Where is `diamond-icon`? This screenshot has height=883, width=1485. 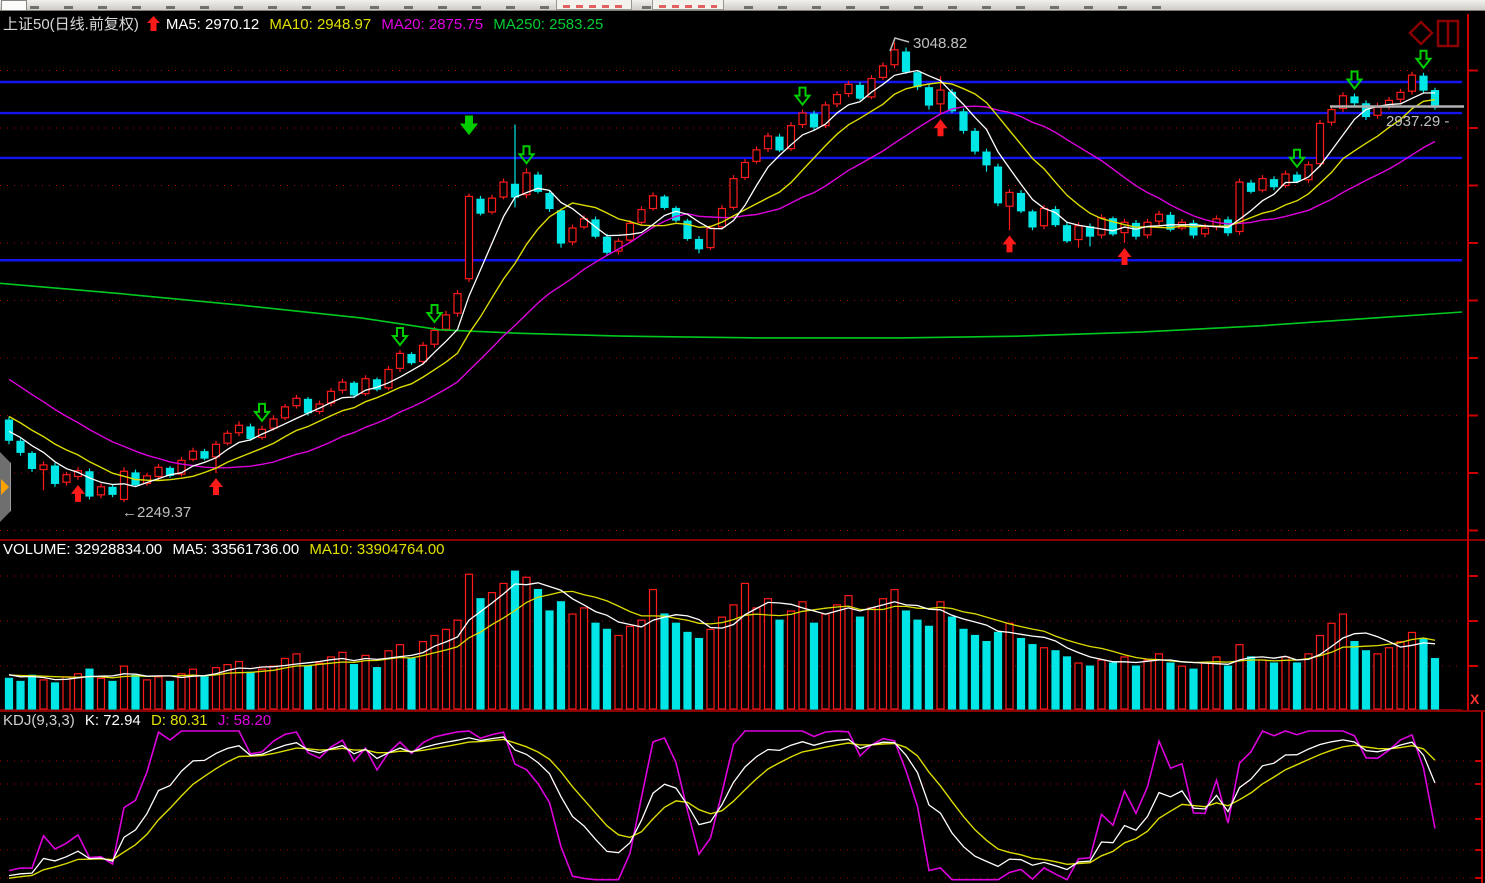
diamond-icon is located at coordinates (1421, 33).